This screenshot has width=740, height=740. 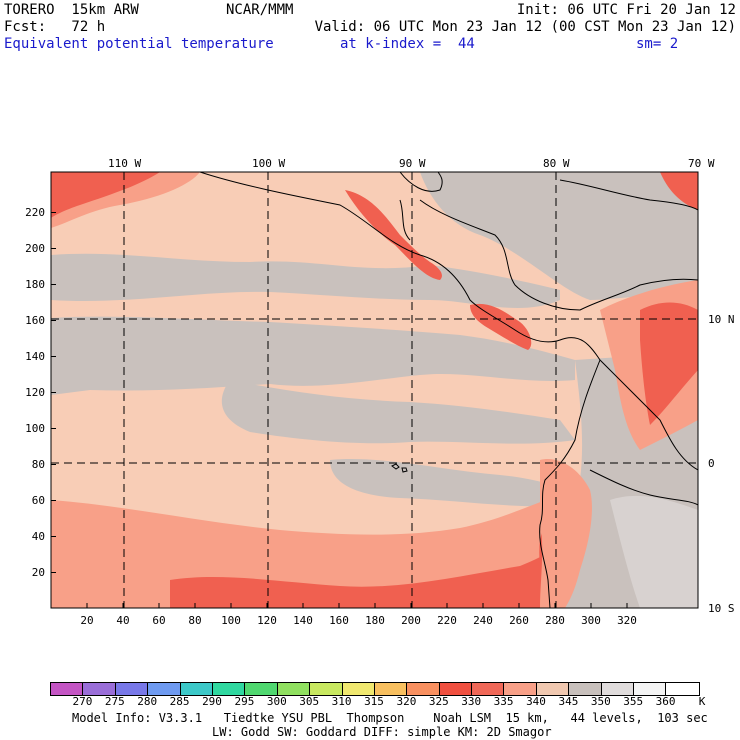 What do you see at coordinates (558, 255) in the screenshot?
I see `coastline-caribbean` at bounding box center [558, 255].